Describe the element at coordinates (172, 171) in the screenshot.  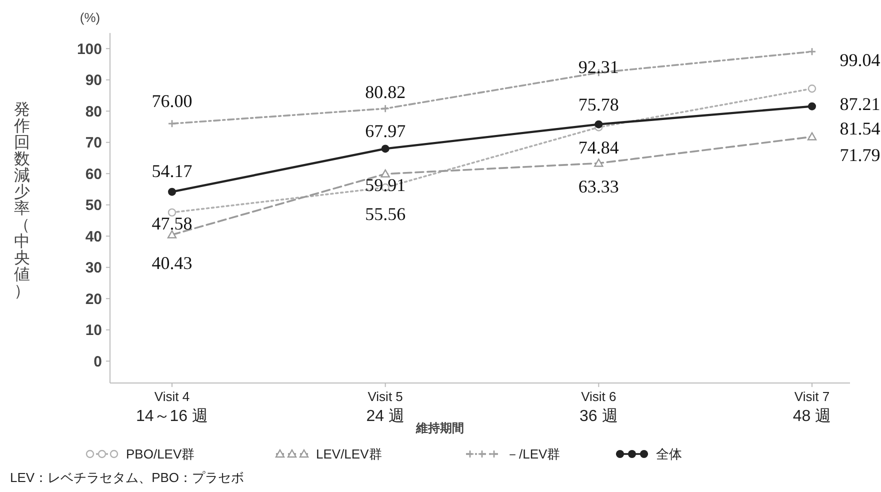
I see `data-label: 54.17` at that location.